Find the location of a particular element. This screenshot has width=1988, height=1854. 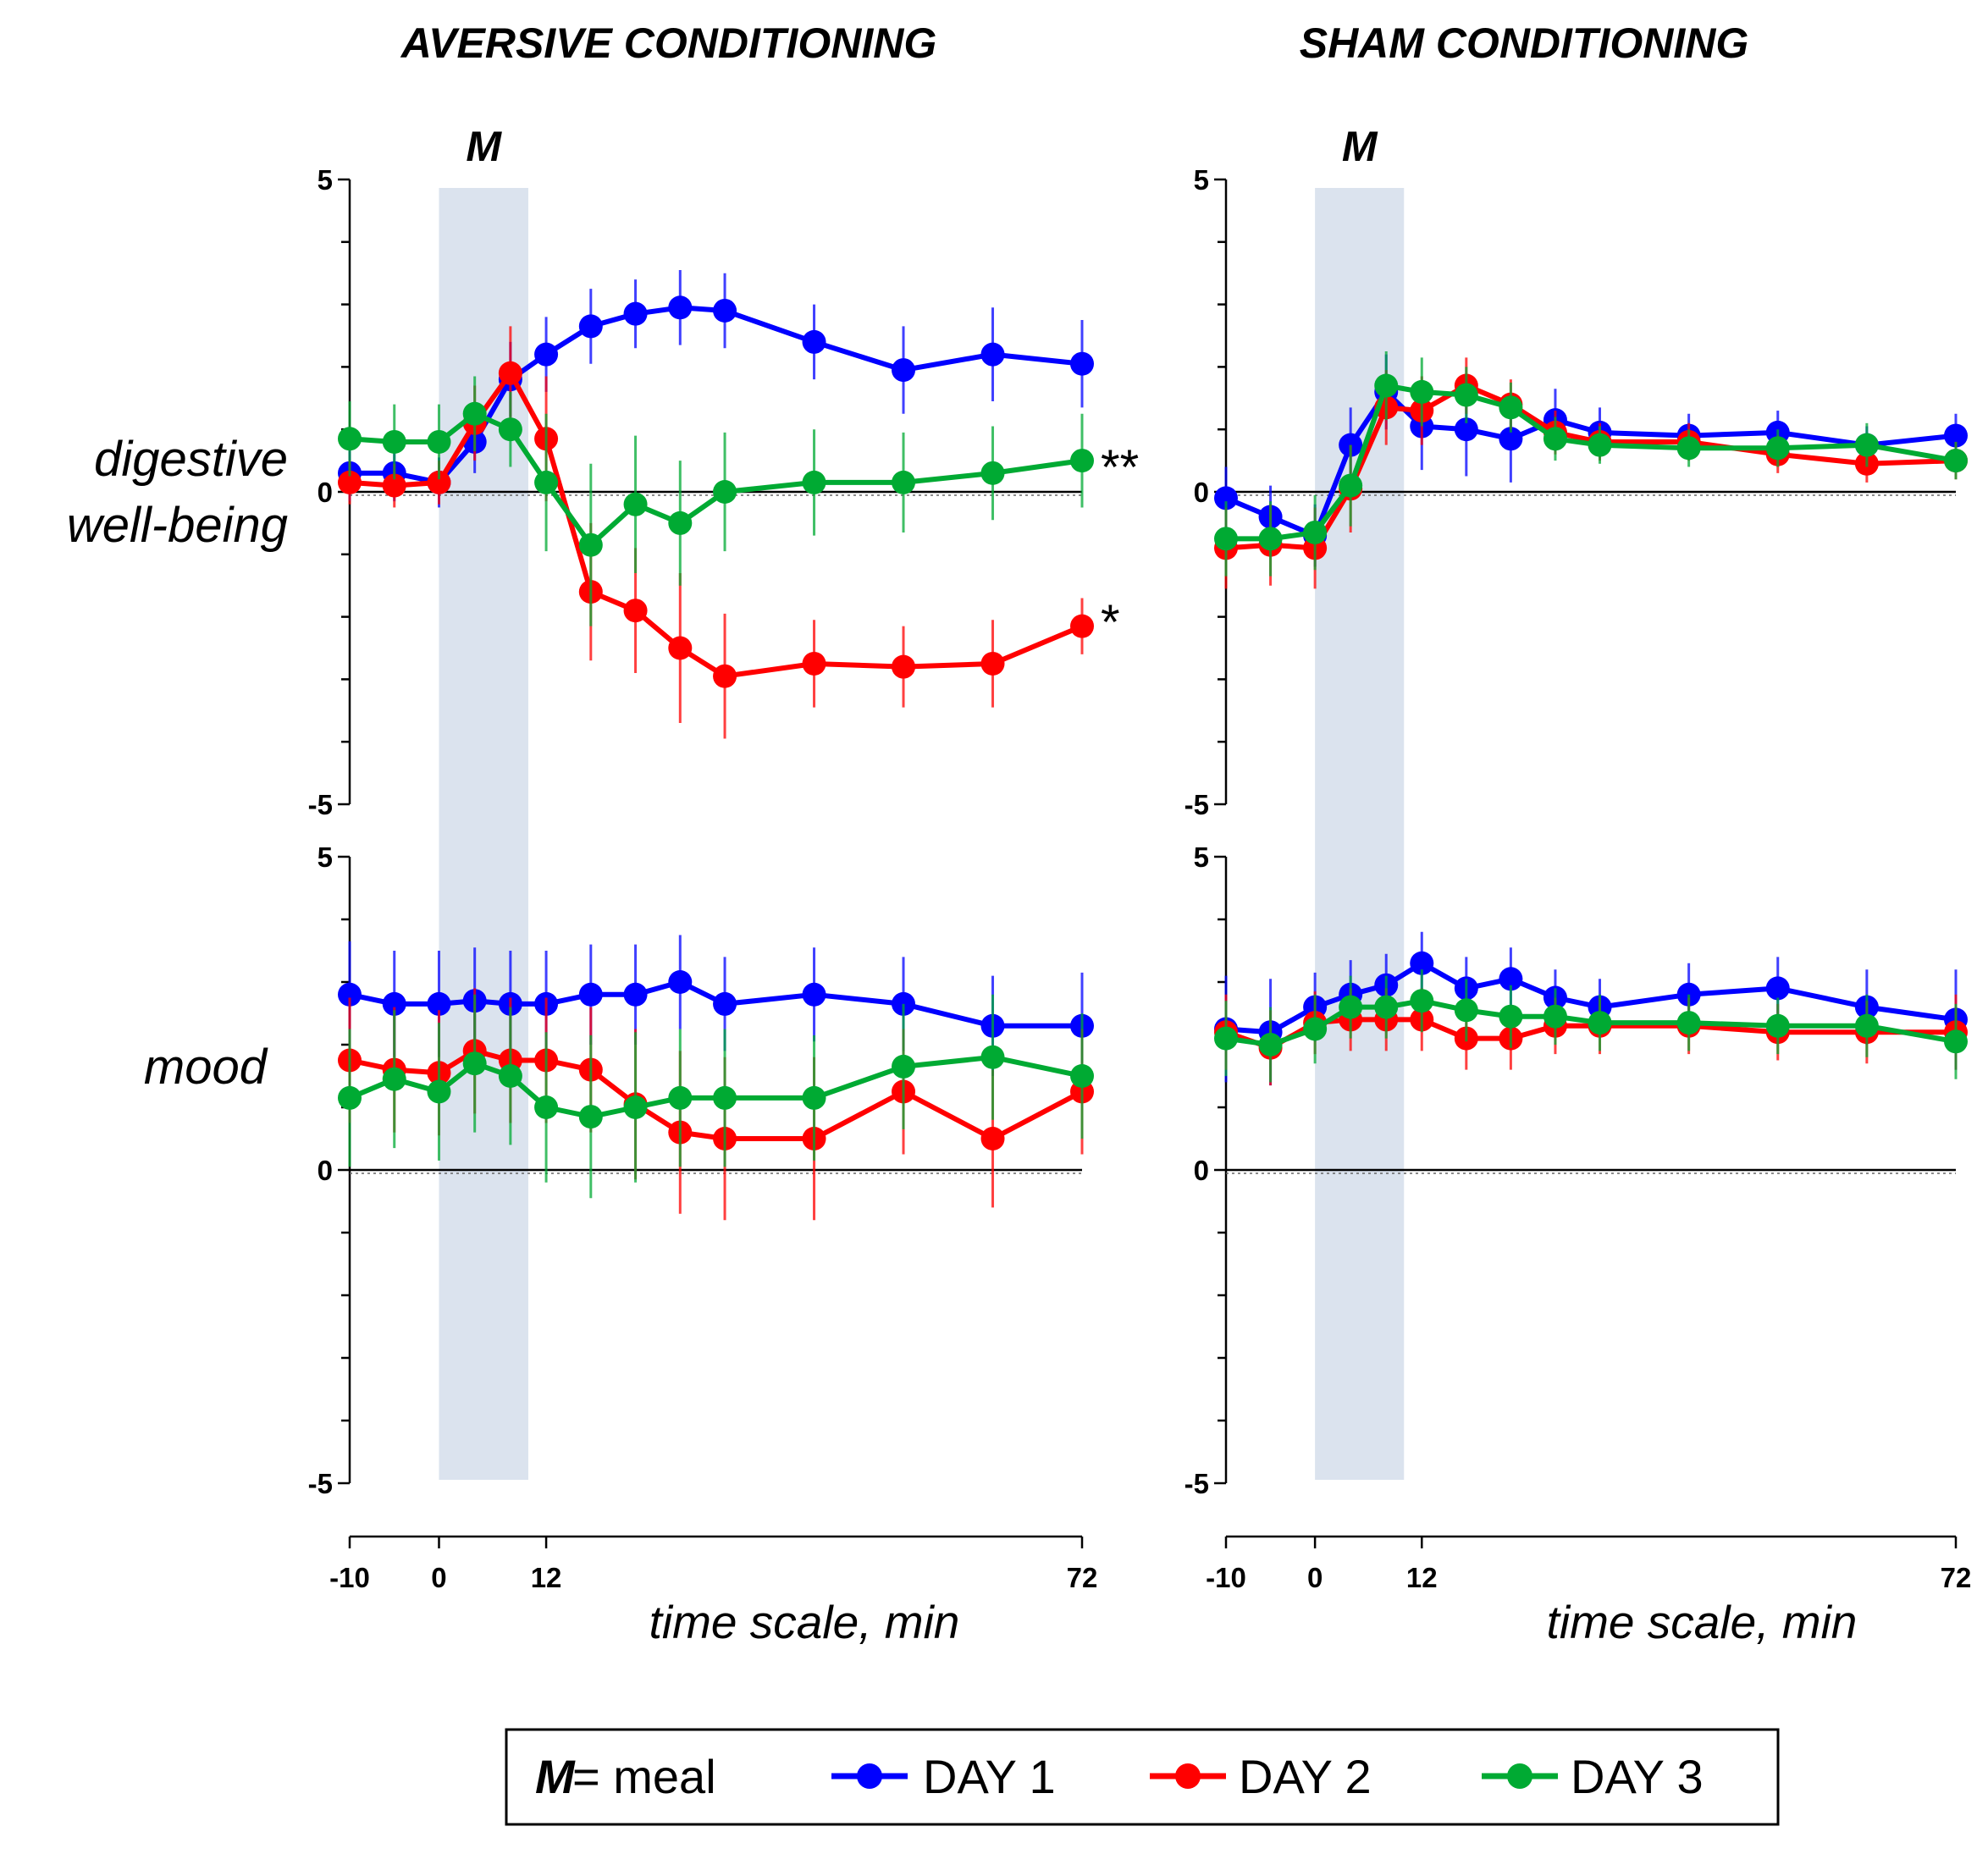

legend-day2-marker is located at coordinates (1188, 1776).